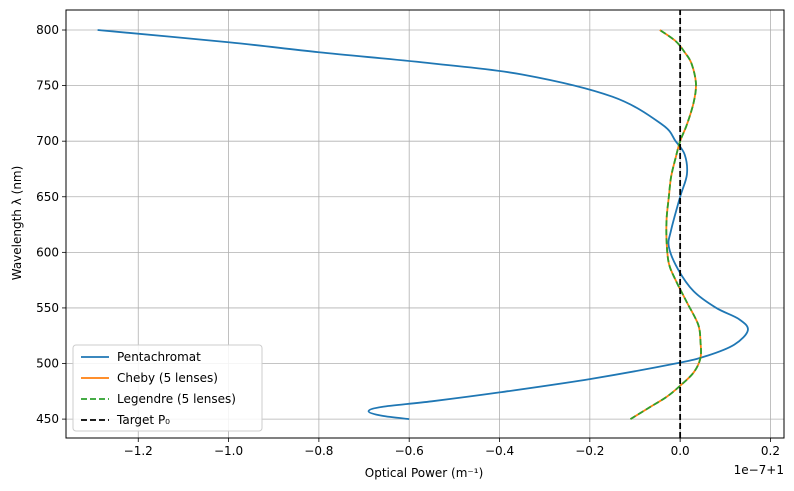 The width and height of the screenshot is (794, 491). Describe the element at coordinates (409, 451) in the screenshot. I see `x-tick-label: −0.6` at that location.